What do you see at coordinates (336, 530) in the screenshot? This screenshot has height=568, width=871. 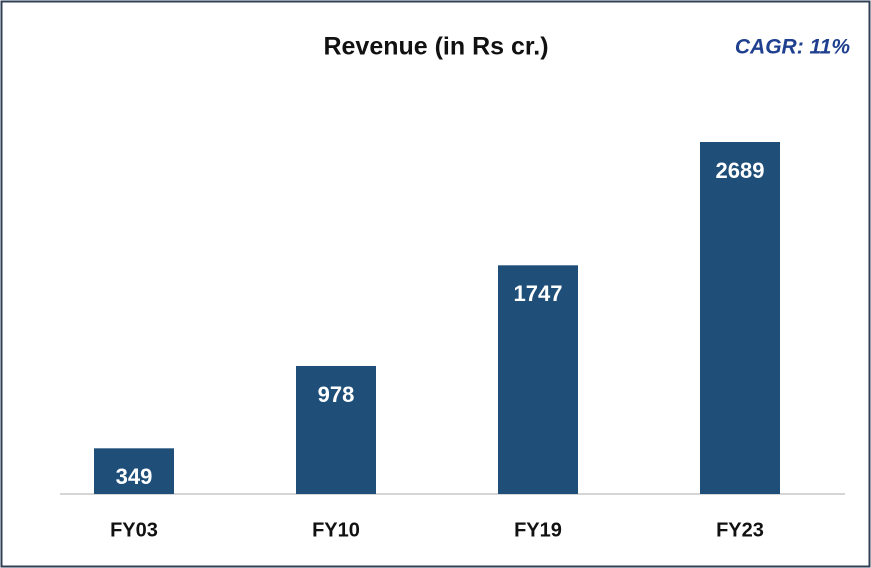 I see `x-tick-label: FY10` at bounding box center [336, 530].